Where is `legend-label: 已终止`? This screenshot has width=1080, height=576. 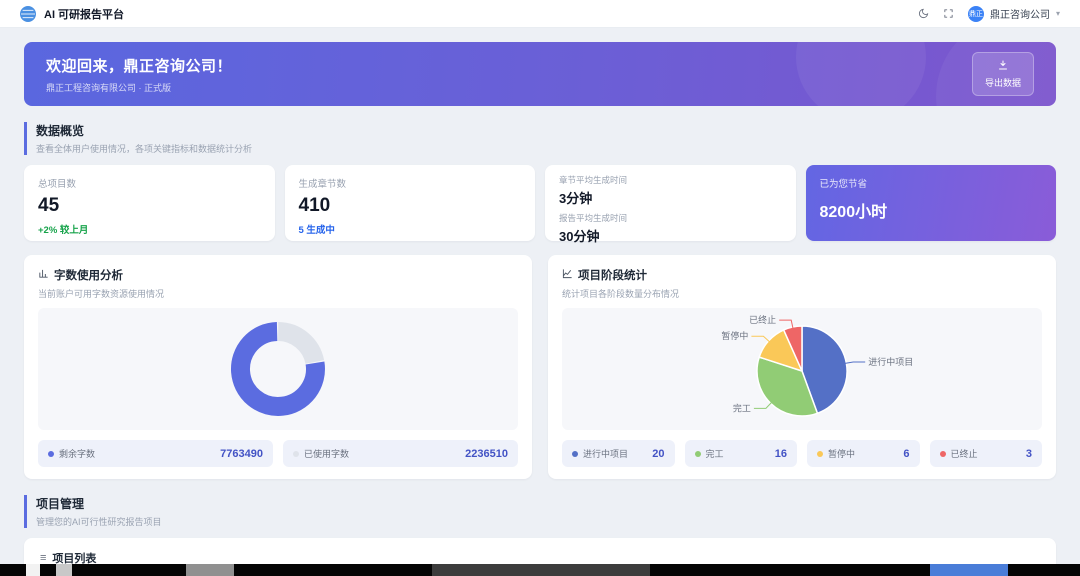 legend-label: 已终止 is located at coordinates (964, 454).